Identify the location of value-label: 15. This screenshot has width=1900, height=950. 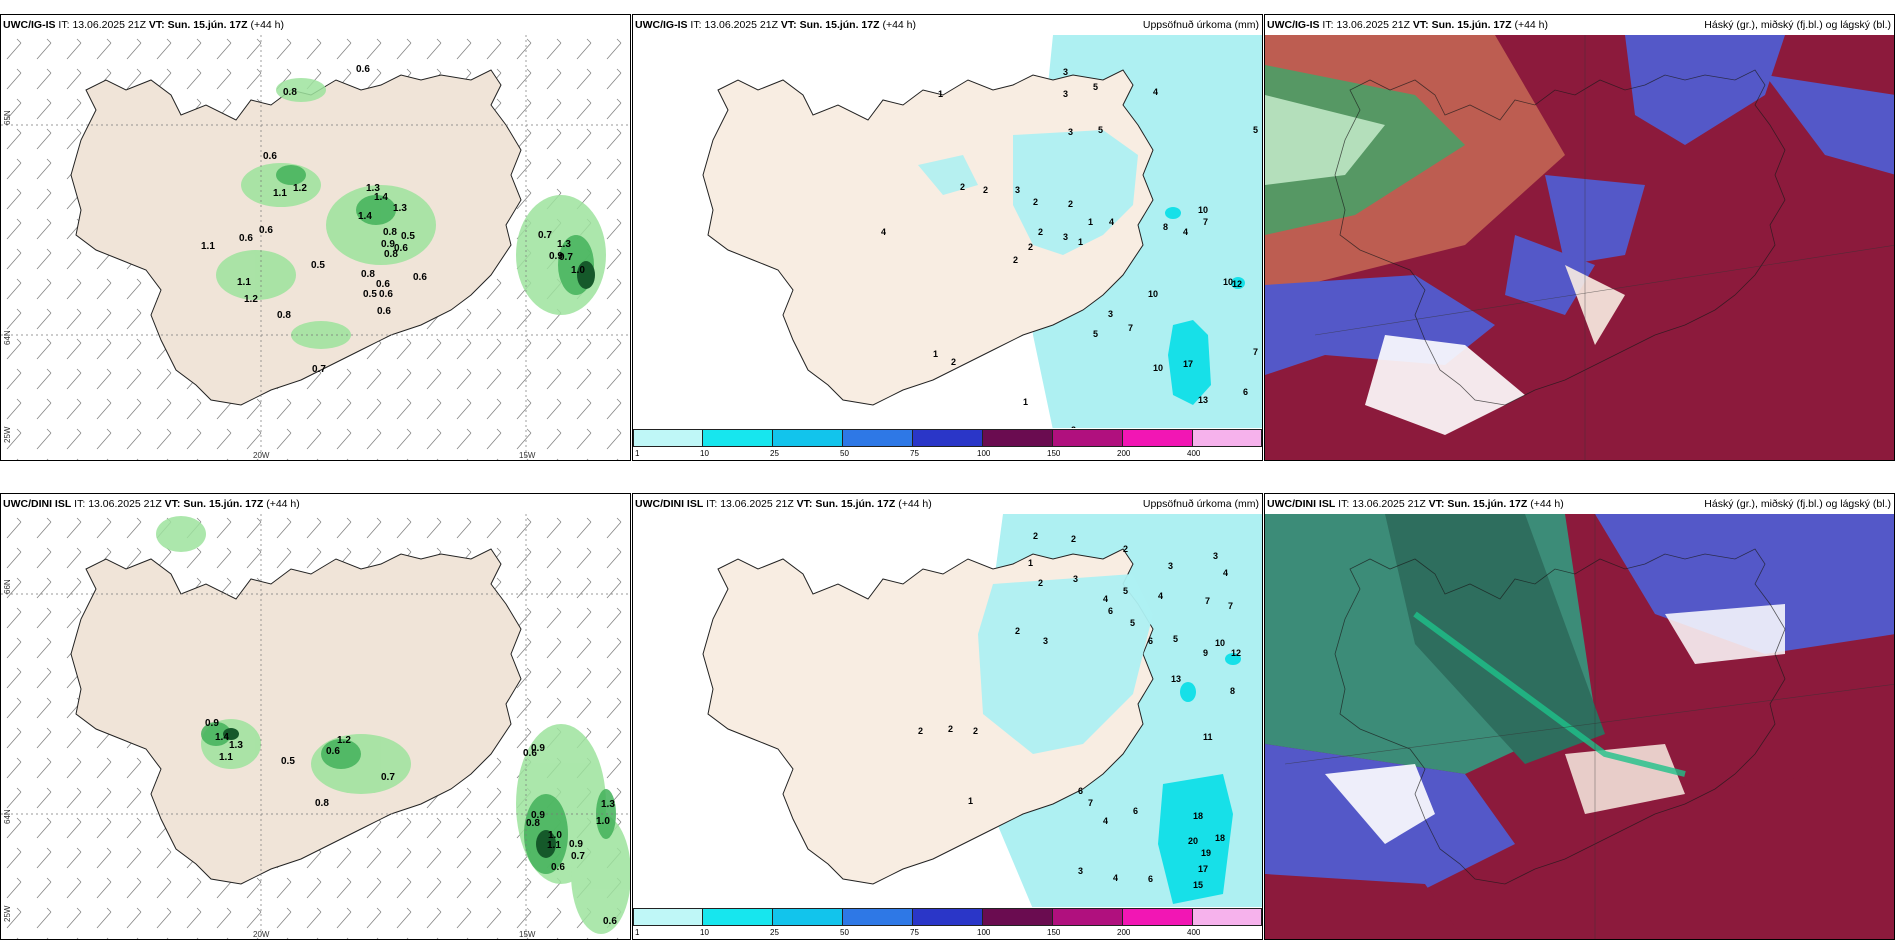
(1198, 885).